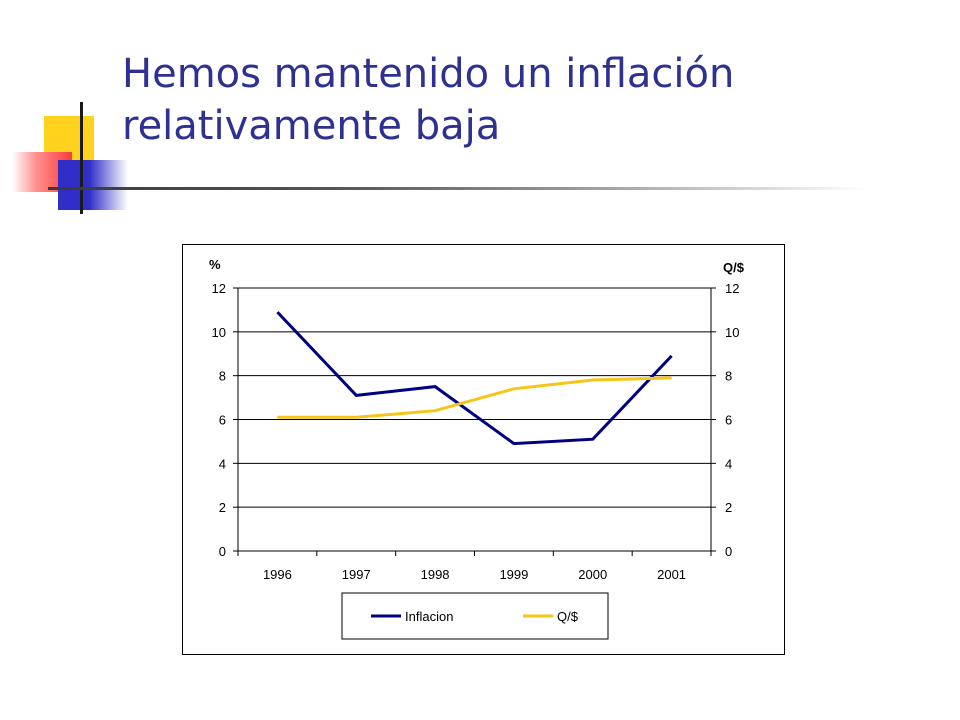 The width and height of the screenshot is (960, 720). Describe the element at coordinates (568, 616) in the screenshot. I see `legend-label-q-dollar: Q/$` at that location.